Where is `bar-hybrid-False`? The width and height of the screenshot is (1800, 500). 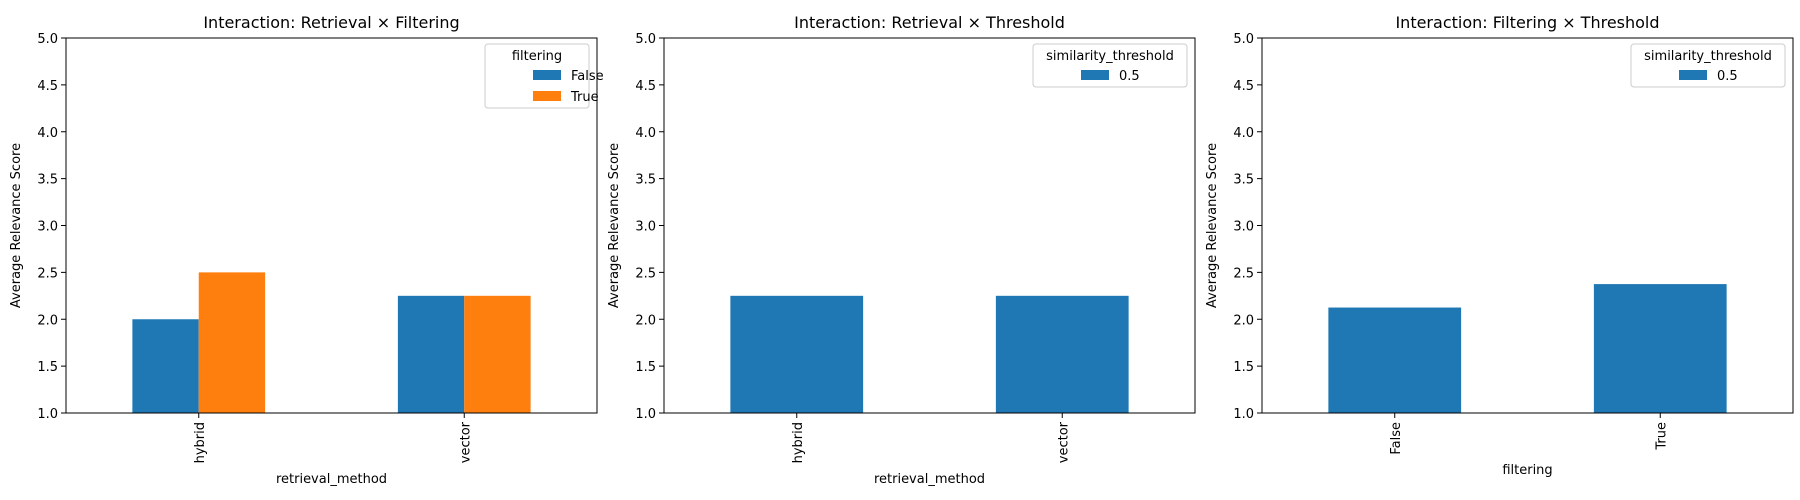
bar-hybrid-False is located at coordinates (165, 366).